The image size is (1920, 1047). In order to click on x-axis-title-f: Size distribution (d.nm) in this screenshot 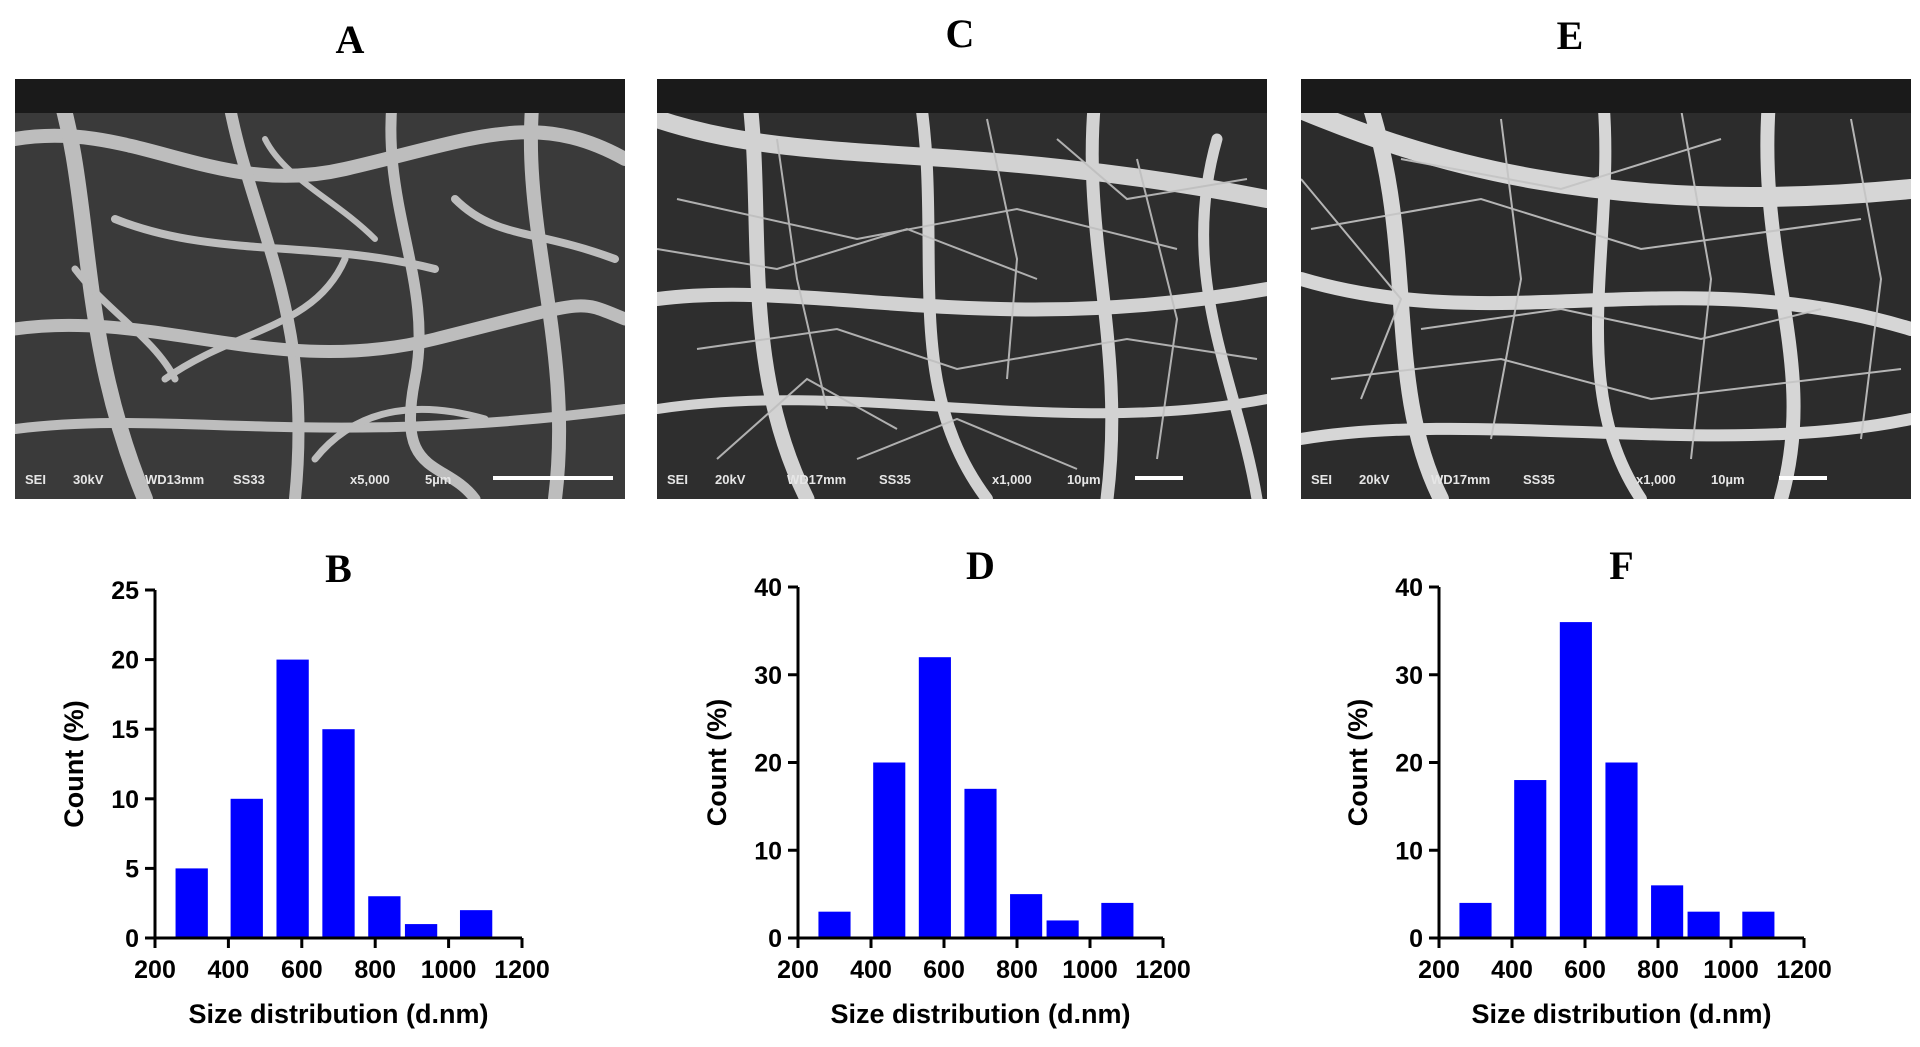, I will do `click(1622, 1014)`.